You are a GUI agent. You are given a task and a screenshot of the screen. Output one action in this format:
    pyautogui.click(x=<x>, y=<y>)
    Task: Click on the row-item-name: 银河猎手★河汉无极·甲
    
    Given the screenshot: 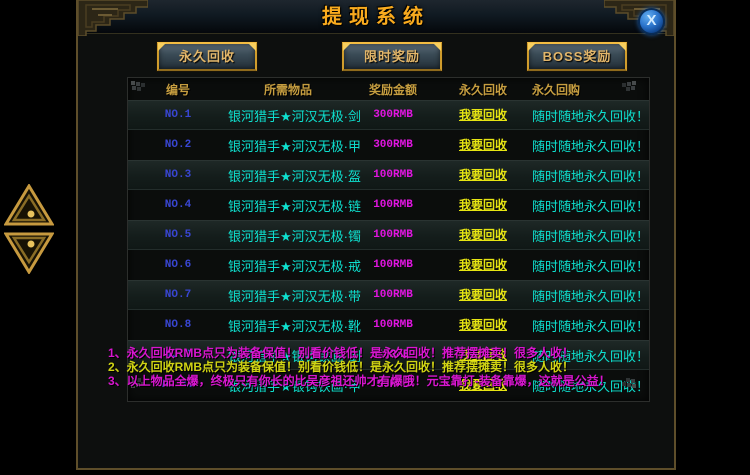 What is the action you would take?
    pyautogui.click(x=294, y=146)
    